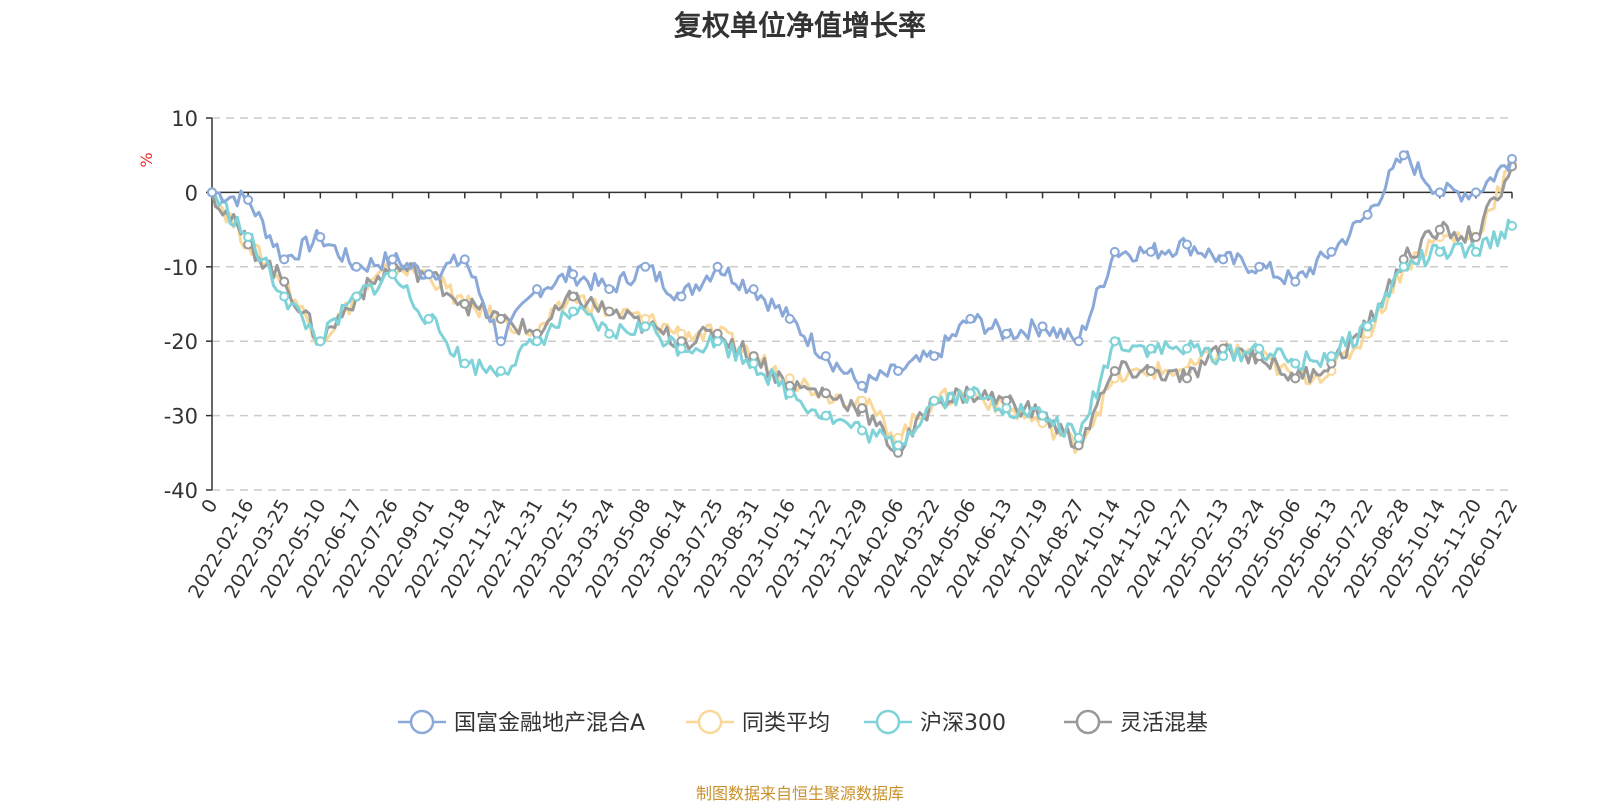  What do you see at coordinates (191, 193) in the screenshot?
I see `y-tick-label: 0` at bounding box center [191, 193].